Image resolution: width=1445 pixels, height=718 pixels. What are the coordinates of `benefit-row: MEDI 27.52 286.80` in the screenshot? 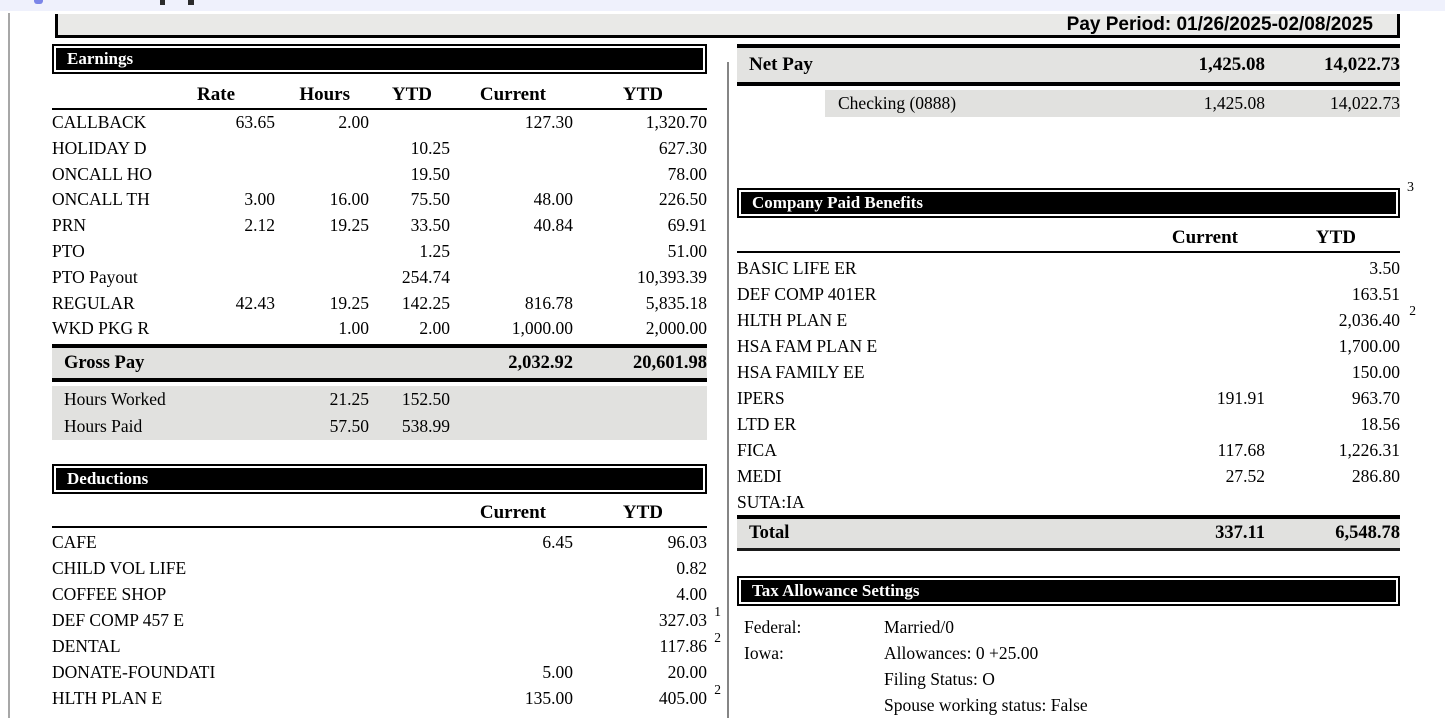 It's located at (1068, 476).